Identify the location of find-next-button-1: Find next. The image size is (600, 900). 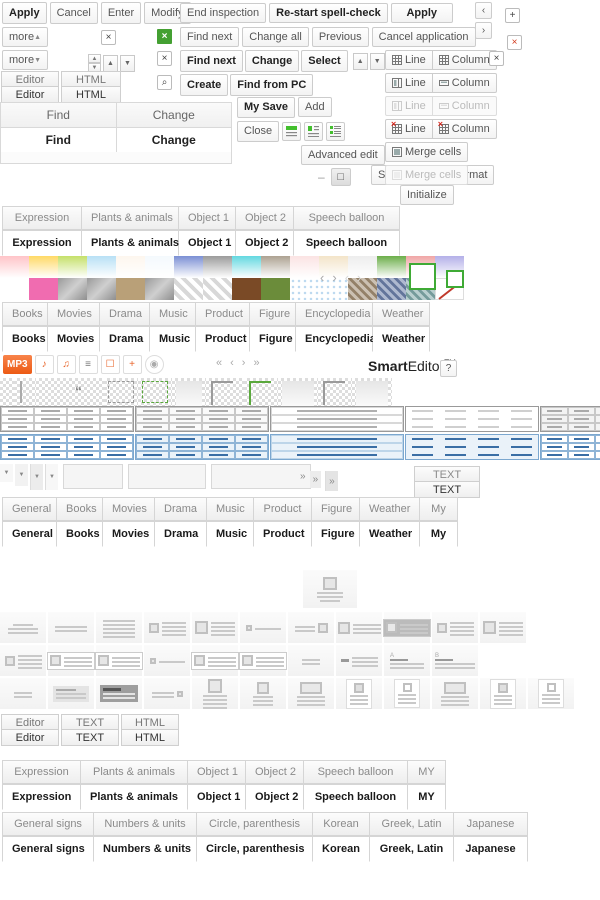
(210, 37).